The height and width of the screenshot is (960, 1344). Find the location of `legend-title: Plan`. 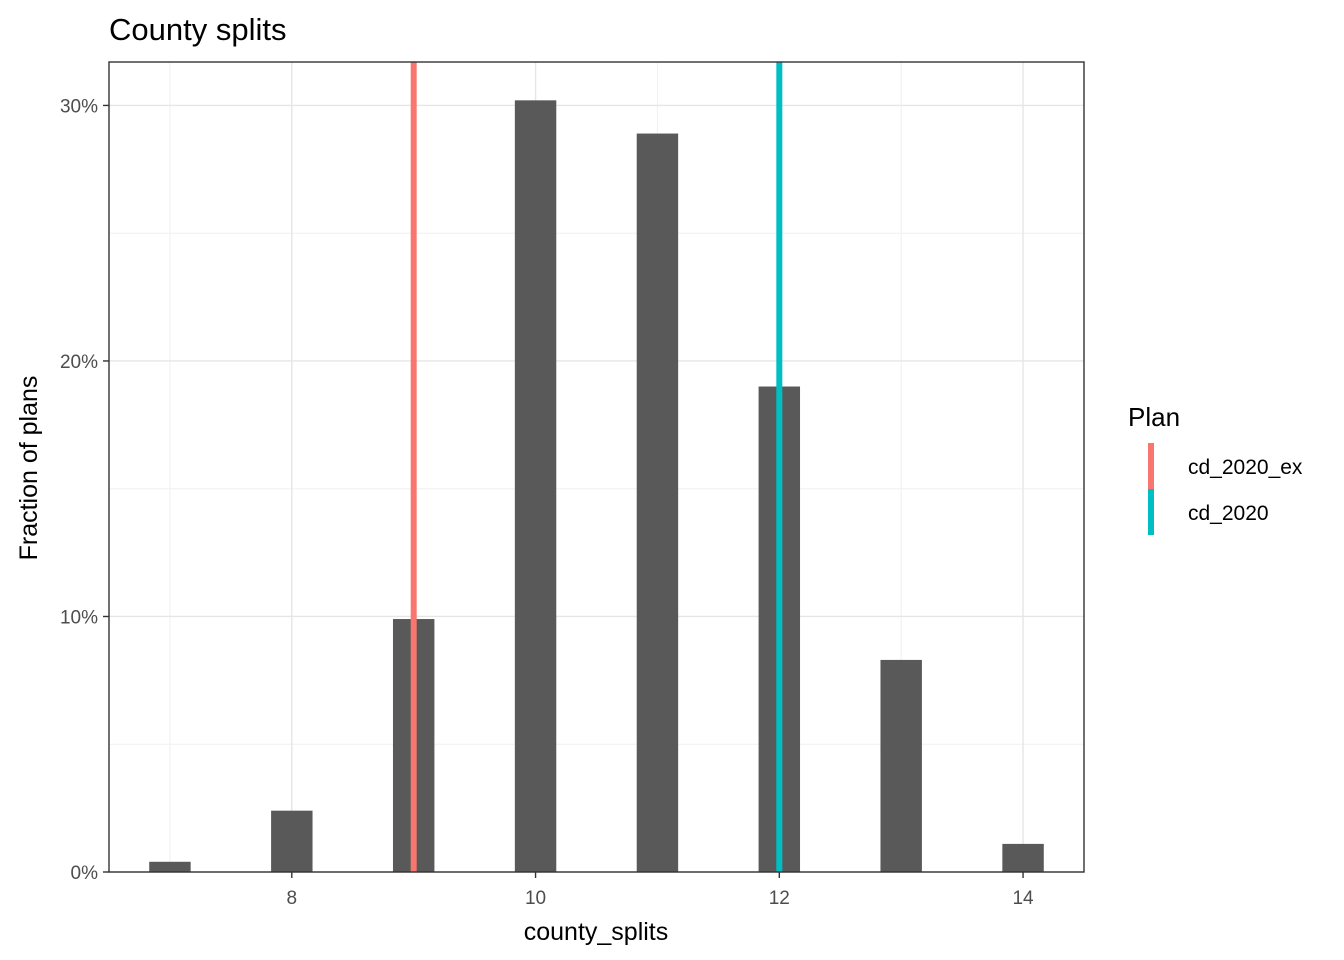

legend-title: Plan is located at coordinates (1154, 417).